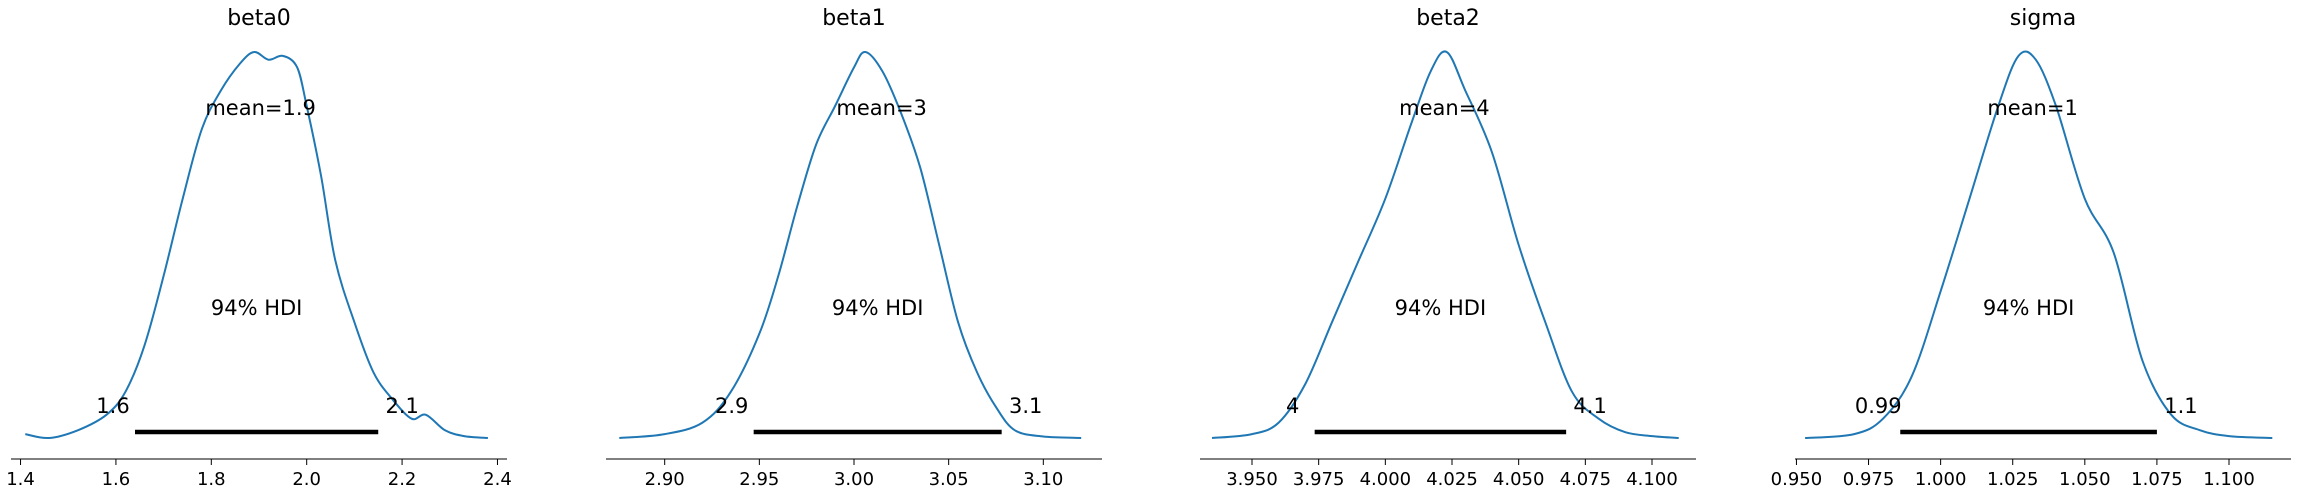 The image size is (2301, 497). What do you see at coordinates (259, 18) in the screenshot?
I see `panel-title: beta0` at bounding box center [259, 18].